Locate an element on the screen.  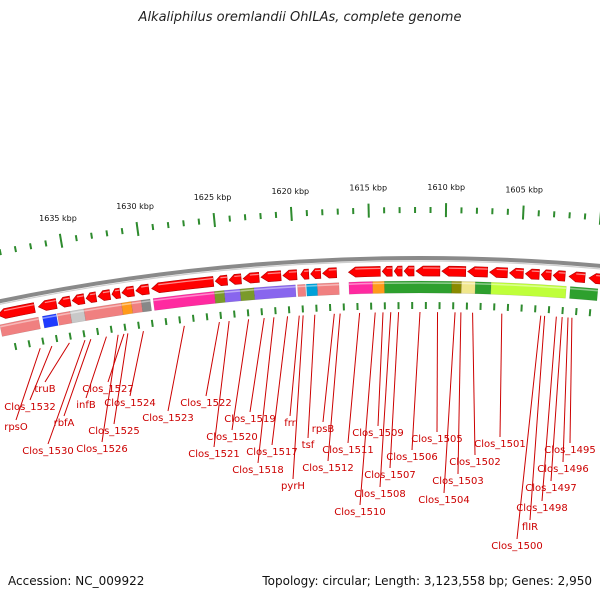
ruler-label: 1610 kbp is located at coordinates (446, 187).